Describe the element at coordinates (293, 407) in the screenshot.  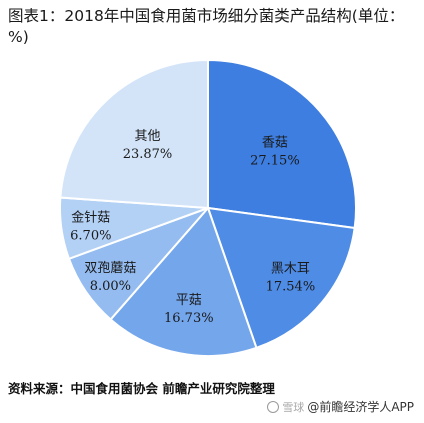
I see `platform-name: 雪球` at that location.